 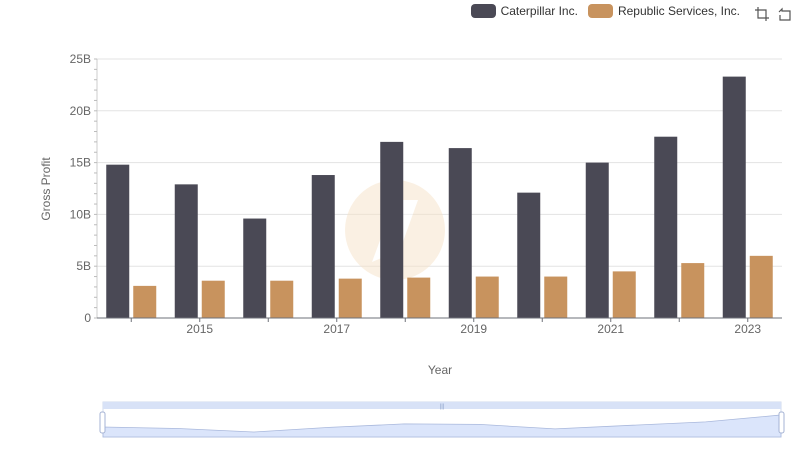 I want to click on x-tick-label: 2017, so click(x=336, y=329).